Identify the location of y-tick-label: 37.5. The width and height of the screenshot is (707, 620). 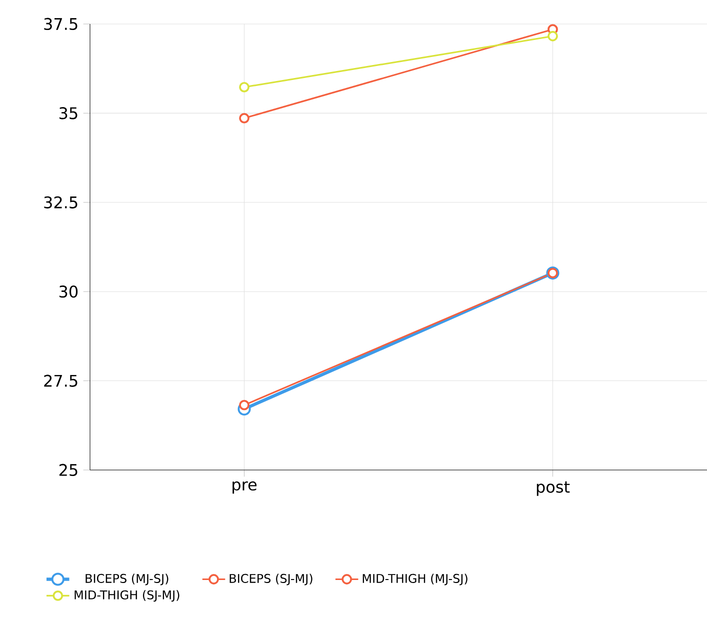
(61, 24).